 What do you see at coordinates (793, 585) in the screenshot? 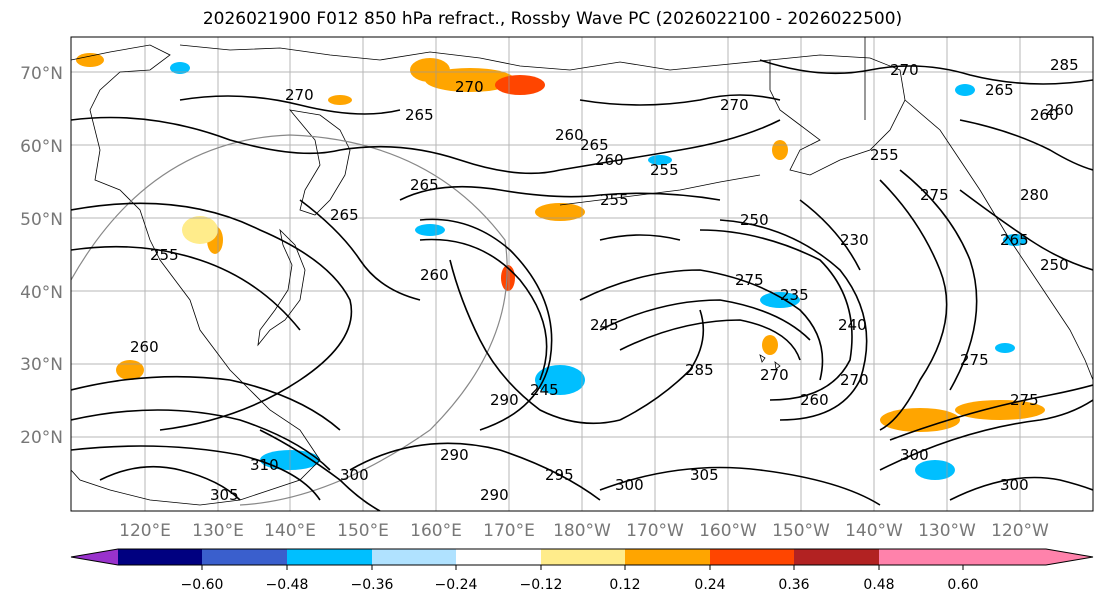
I see `colorbar-tick-label: 0.36` at bounding box center [793, 585].